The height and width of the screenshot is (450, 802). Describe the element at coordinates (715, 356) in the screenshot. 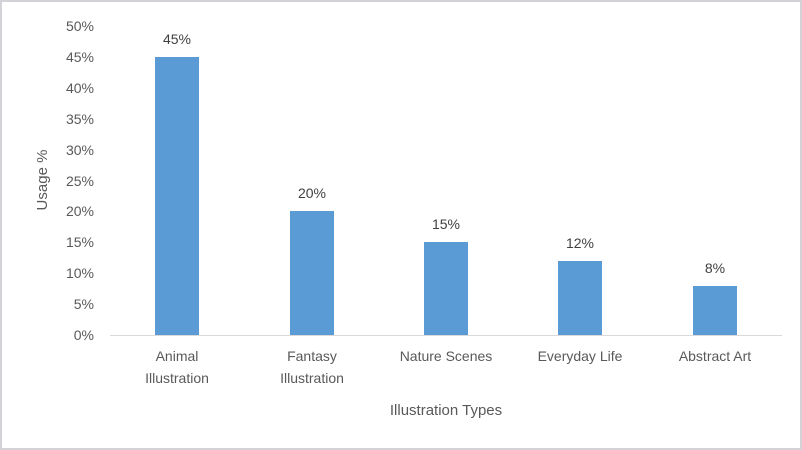

I see `category-label-4: Abstract Art` at that location.